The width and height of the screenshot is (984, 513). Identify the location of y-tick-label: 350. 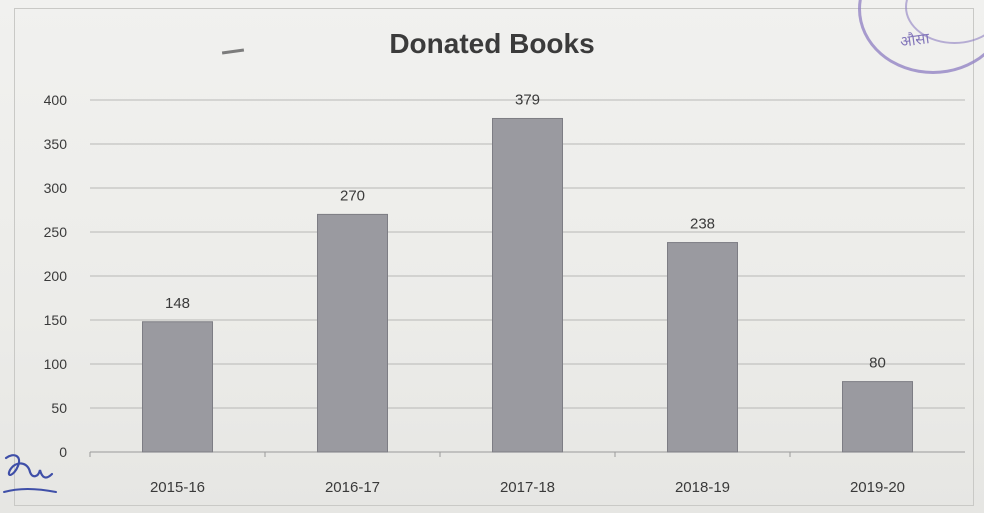
(56, 144).